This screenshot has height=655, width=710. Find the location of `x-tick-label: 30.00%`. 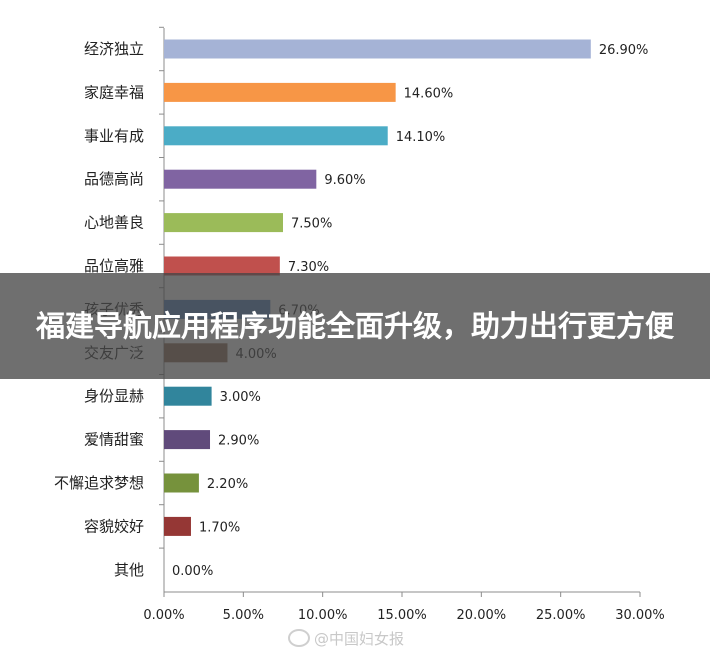

x-tick-label: 30.00% is located at coordinates (640, 615).